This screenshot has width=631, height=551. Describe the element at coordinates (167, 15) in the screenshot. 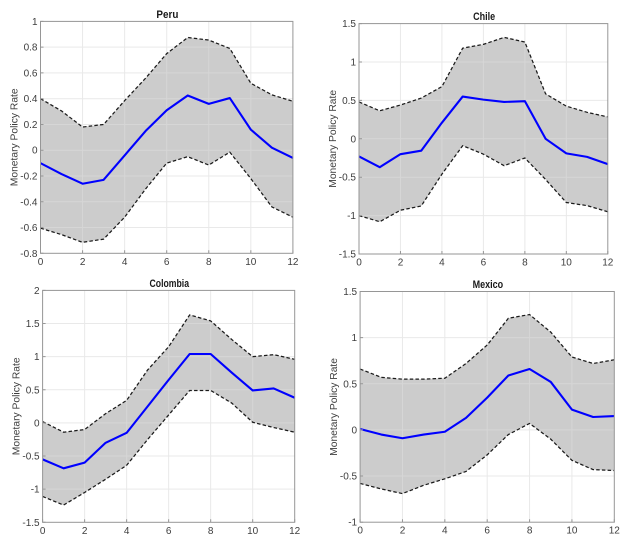

I see `svg-text: Peru` at that location.